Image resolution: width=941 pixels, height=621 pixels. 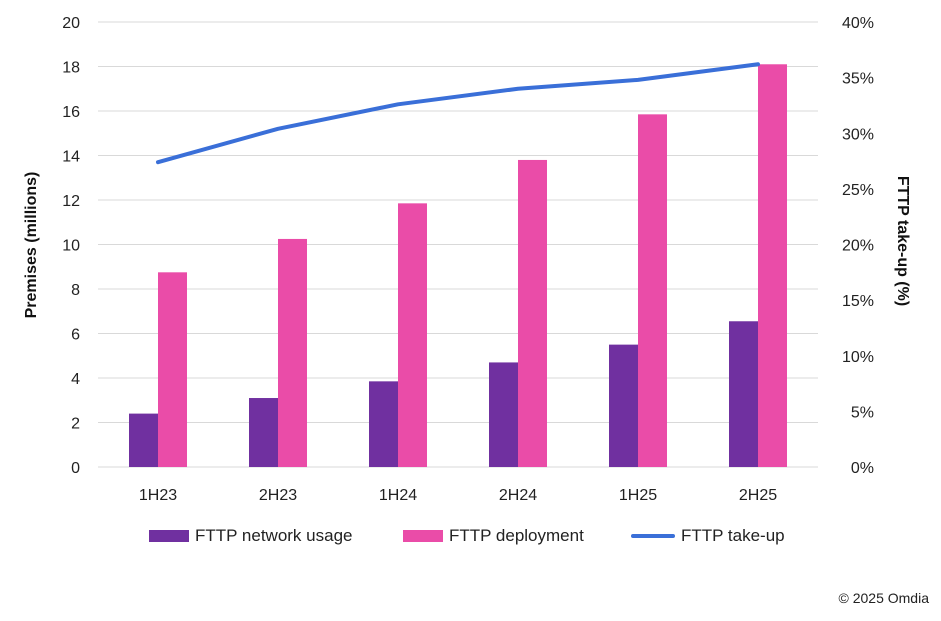 What do you see at coordinates (858, 79) in the screenshot?
I see `y2-tick-label: 35%` at bounding box center [858, 79].